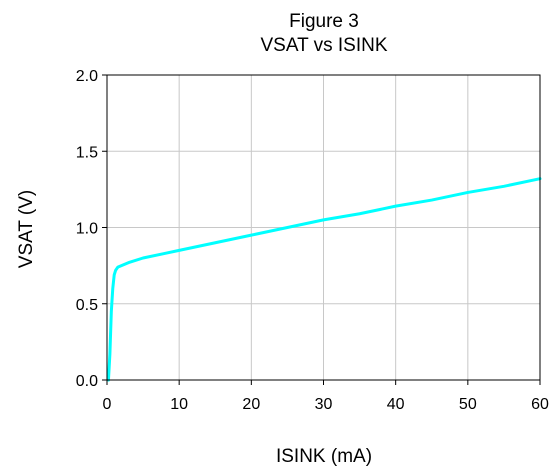  What do you see at coordinates (324, 456) in the screenshot?
I see `x-axis-label: ISINK (mA)` at bounding box center [324, 456].